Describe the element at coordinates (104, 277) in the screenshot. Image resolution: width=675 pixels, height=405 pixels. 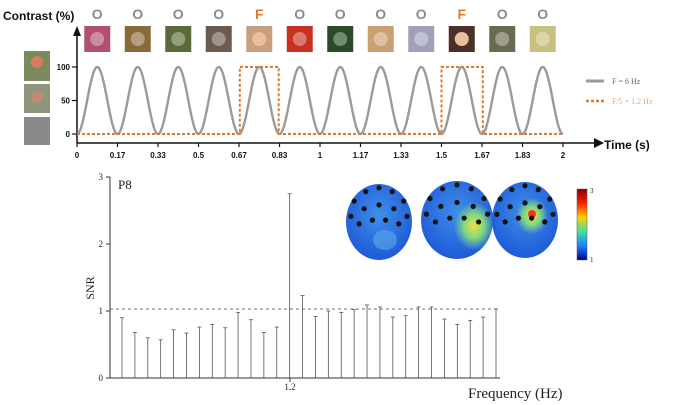
I see `snr-y-ticks: 0 1 2 3` at that location.